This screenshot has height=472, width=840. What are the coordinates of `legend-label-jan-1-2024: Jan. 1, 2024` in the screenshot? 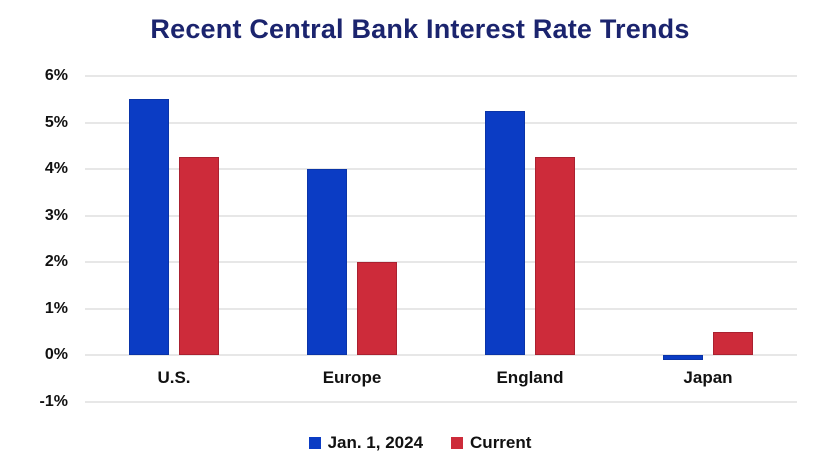 It's located at (375, 442).